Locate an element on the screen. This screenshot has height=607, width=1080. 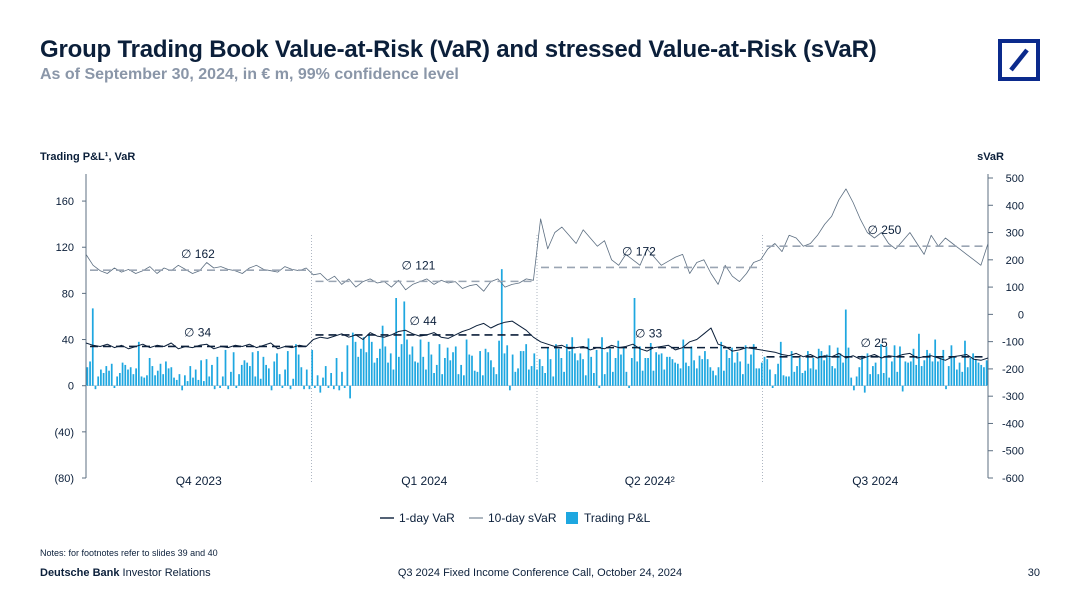
var-line is located at coordinates (537, 340).